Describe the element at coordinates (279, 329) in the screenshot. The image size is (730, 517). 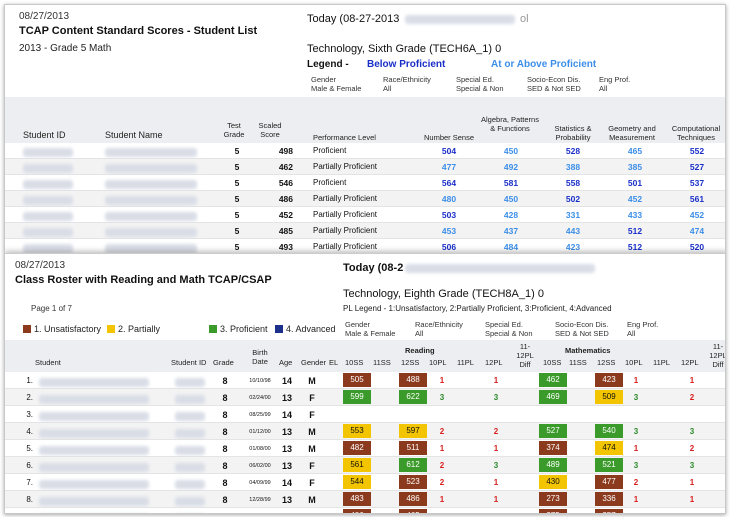
I see `swatch-advanced` at that location.